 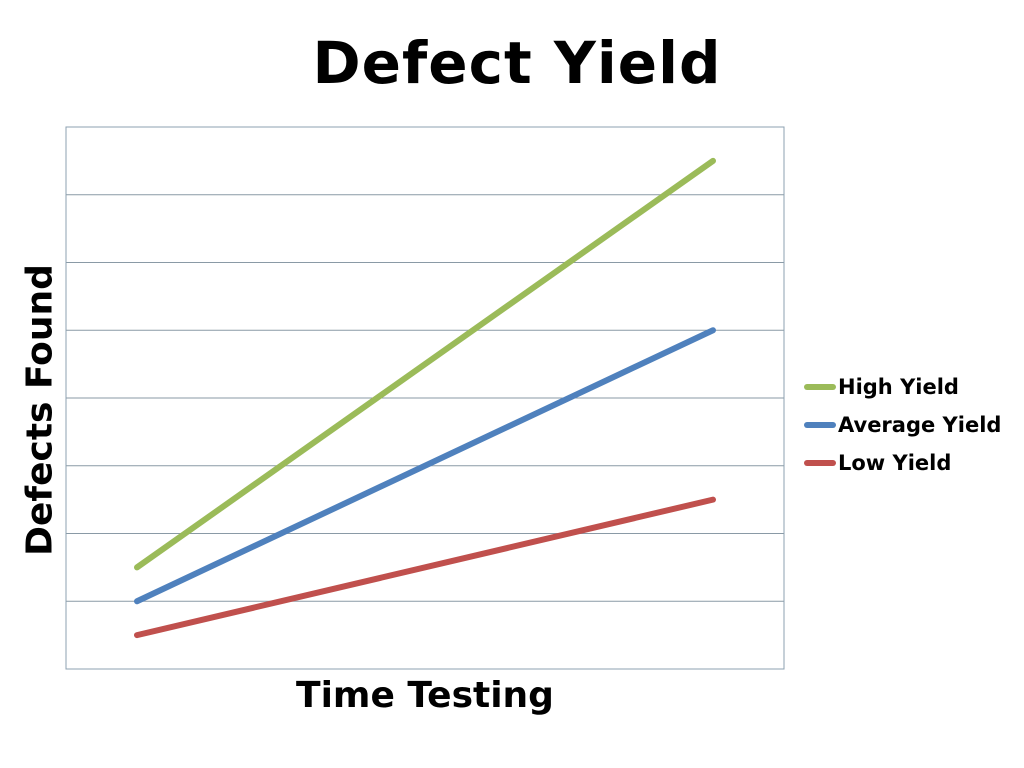 I want to click on legend-swatch-average-yield, so click(x=820, y=425).